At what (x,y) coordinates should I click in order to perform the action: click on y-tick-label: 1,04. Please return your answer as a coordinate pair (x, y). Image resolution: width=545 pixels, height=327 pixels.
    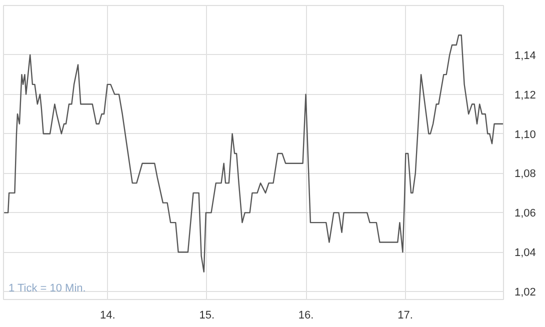
    Looking at the image, I should click on (525, 253).